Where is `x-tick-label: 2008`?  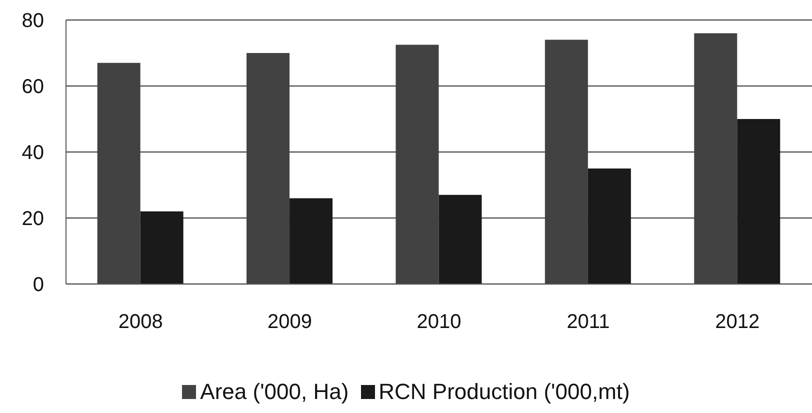
x-tick-label: 2008 is located at coordinates (140, 322).